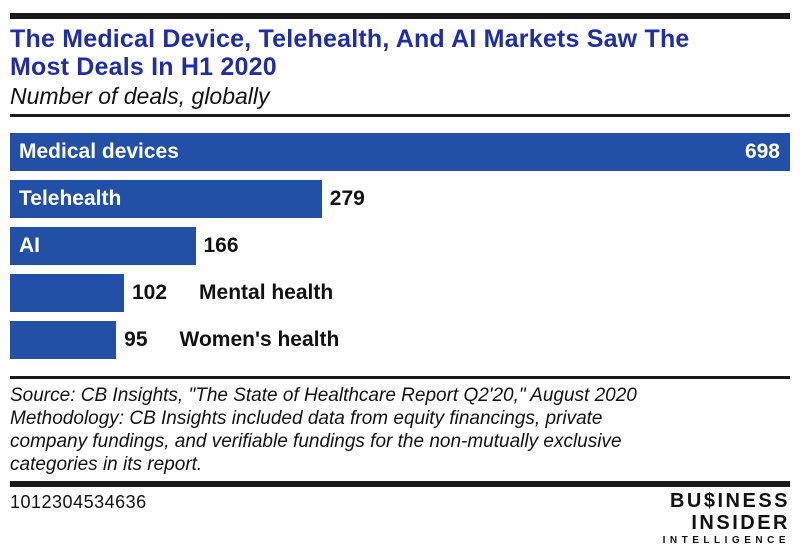 The image size is (800, 553). What do you see at coordinates (726, 540) in the screenshot?
I see `logo-line-intelligence: INTELLIGENCE` at bounding box center [726, 540].